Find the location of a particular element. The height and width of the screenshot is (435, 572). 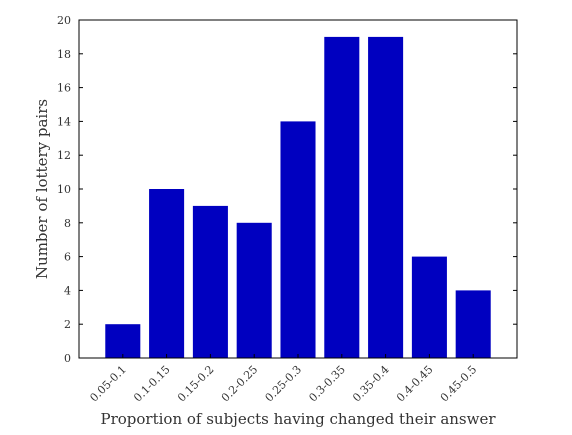

x-tick-label: 0.4-0.45 is located at coordinates (415, 384).